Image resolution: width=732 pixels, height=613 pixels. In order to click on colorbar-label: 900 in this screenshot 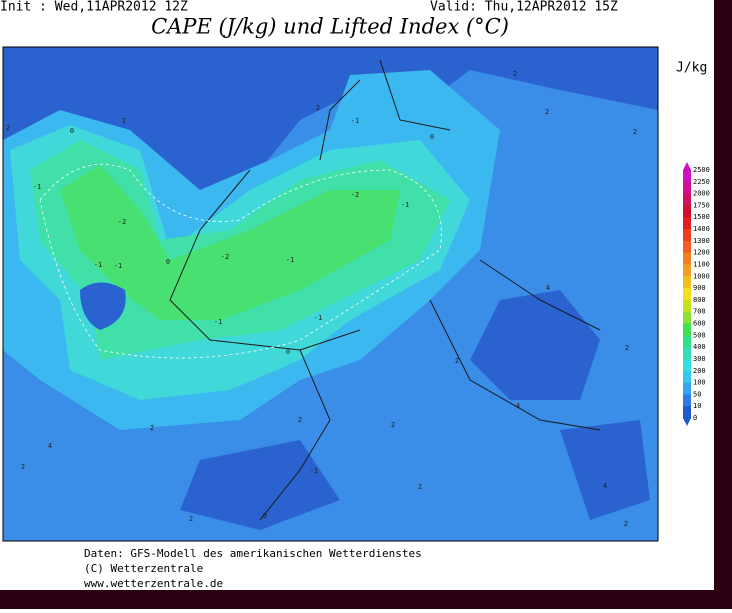, I will do `click(699, 288)`.